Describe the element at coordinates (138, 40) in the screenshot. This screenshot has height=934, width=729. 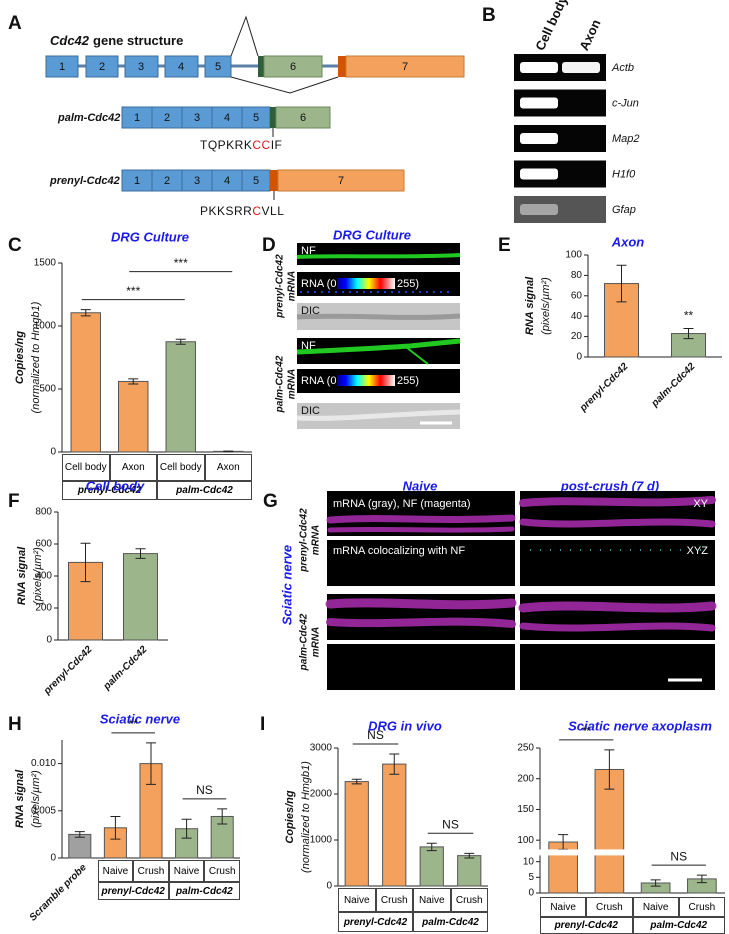
I see `gene-title-text: gene structure` at that location.